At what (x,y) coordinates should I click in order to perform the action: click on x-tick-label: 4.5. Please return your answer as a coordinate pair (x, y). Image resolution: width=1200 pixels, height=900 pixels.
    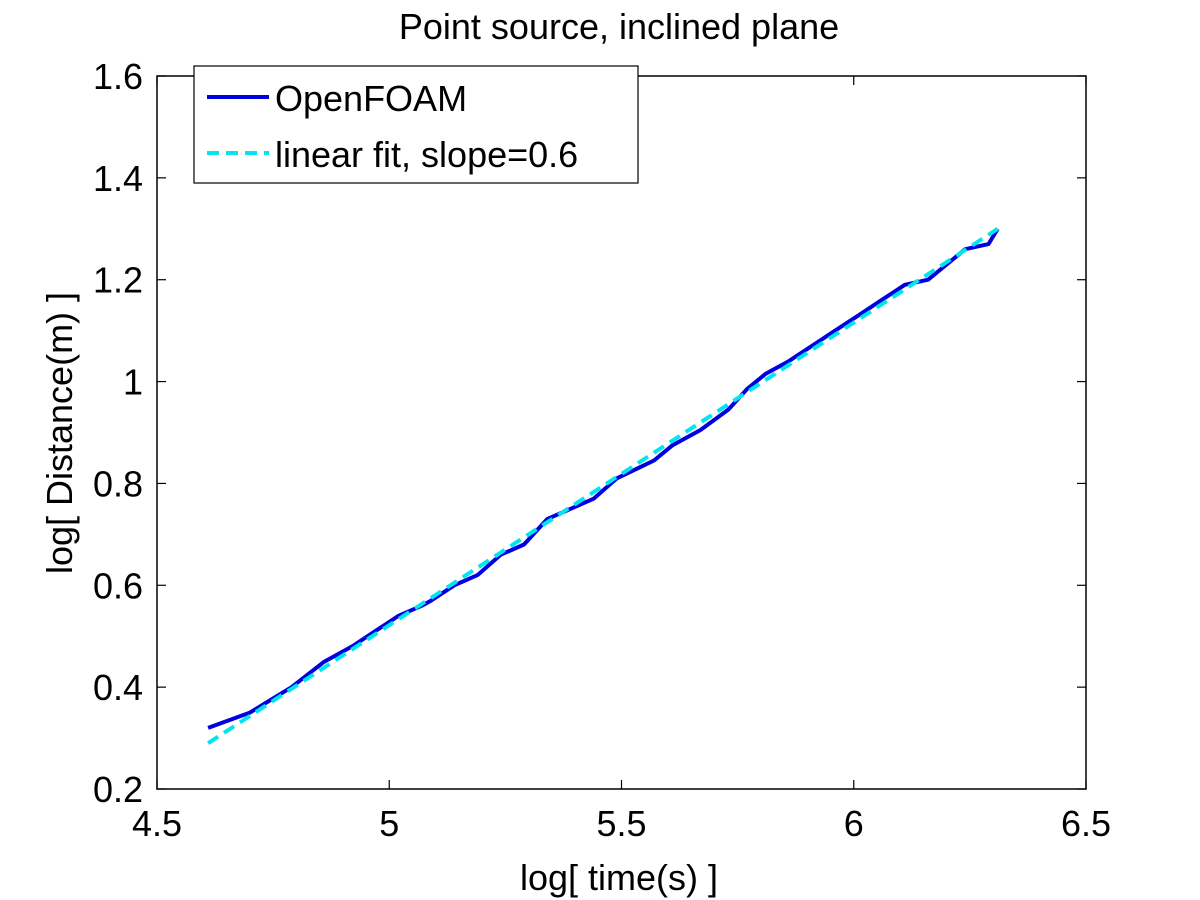
    Looking at the image, I should click on (157, 823).